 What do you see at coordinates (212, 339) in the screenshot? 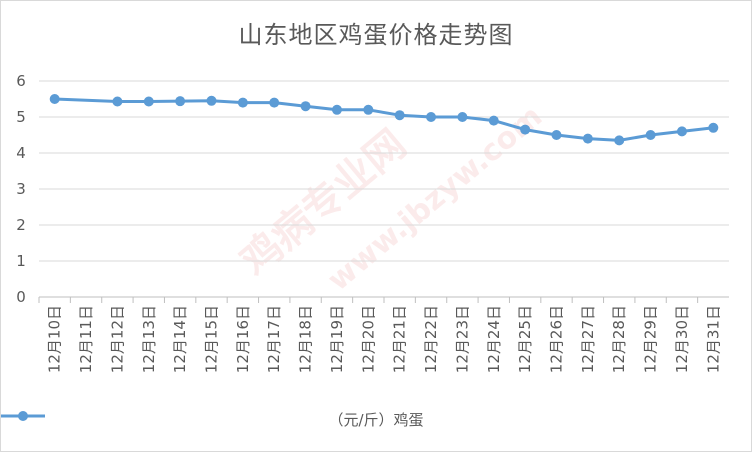
I see `x-tick-label: 12月15日` at bounding box center [212, 339].